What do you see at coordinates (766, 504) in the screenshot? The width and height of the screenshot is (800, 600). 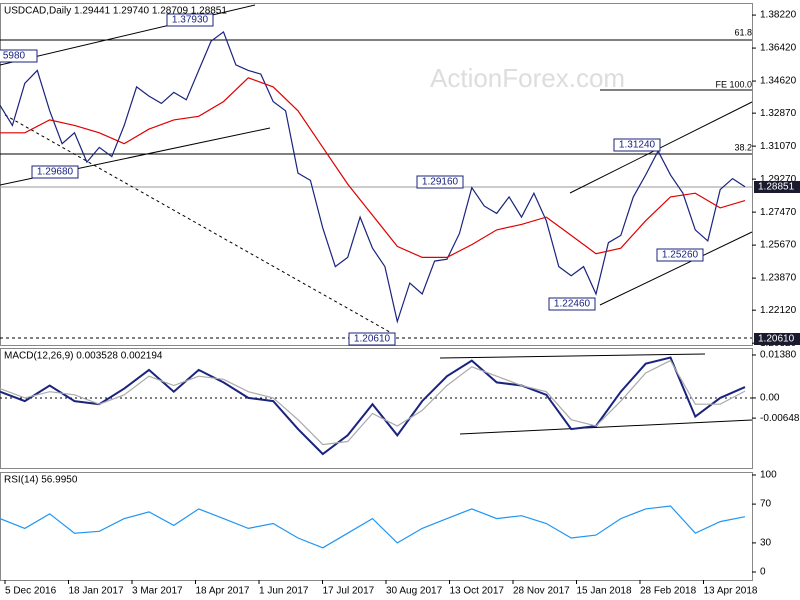 I see `y-tick-label: 70` at bounding box center [766, 504].